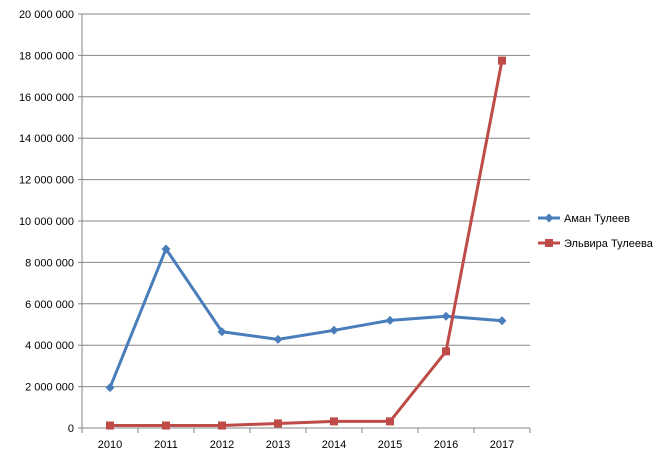 The height and width of the screenshot is (462, 672). I want to click on y-tick-label: 8 000 000, so click(49, 263).